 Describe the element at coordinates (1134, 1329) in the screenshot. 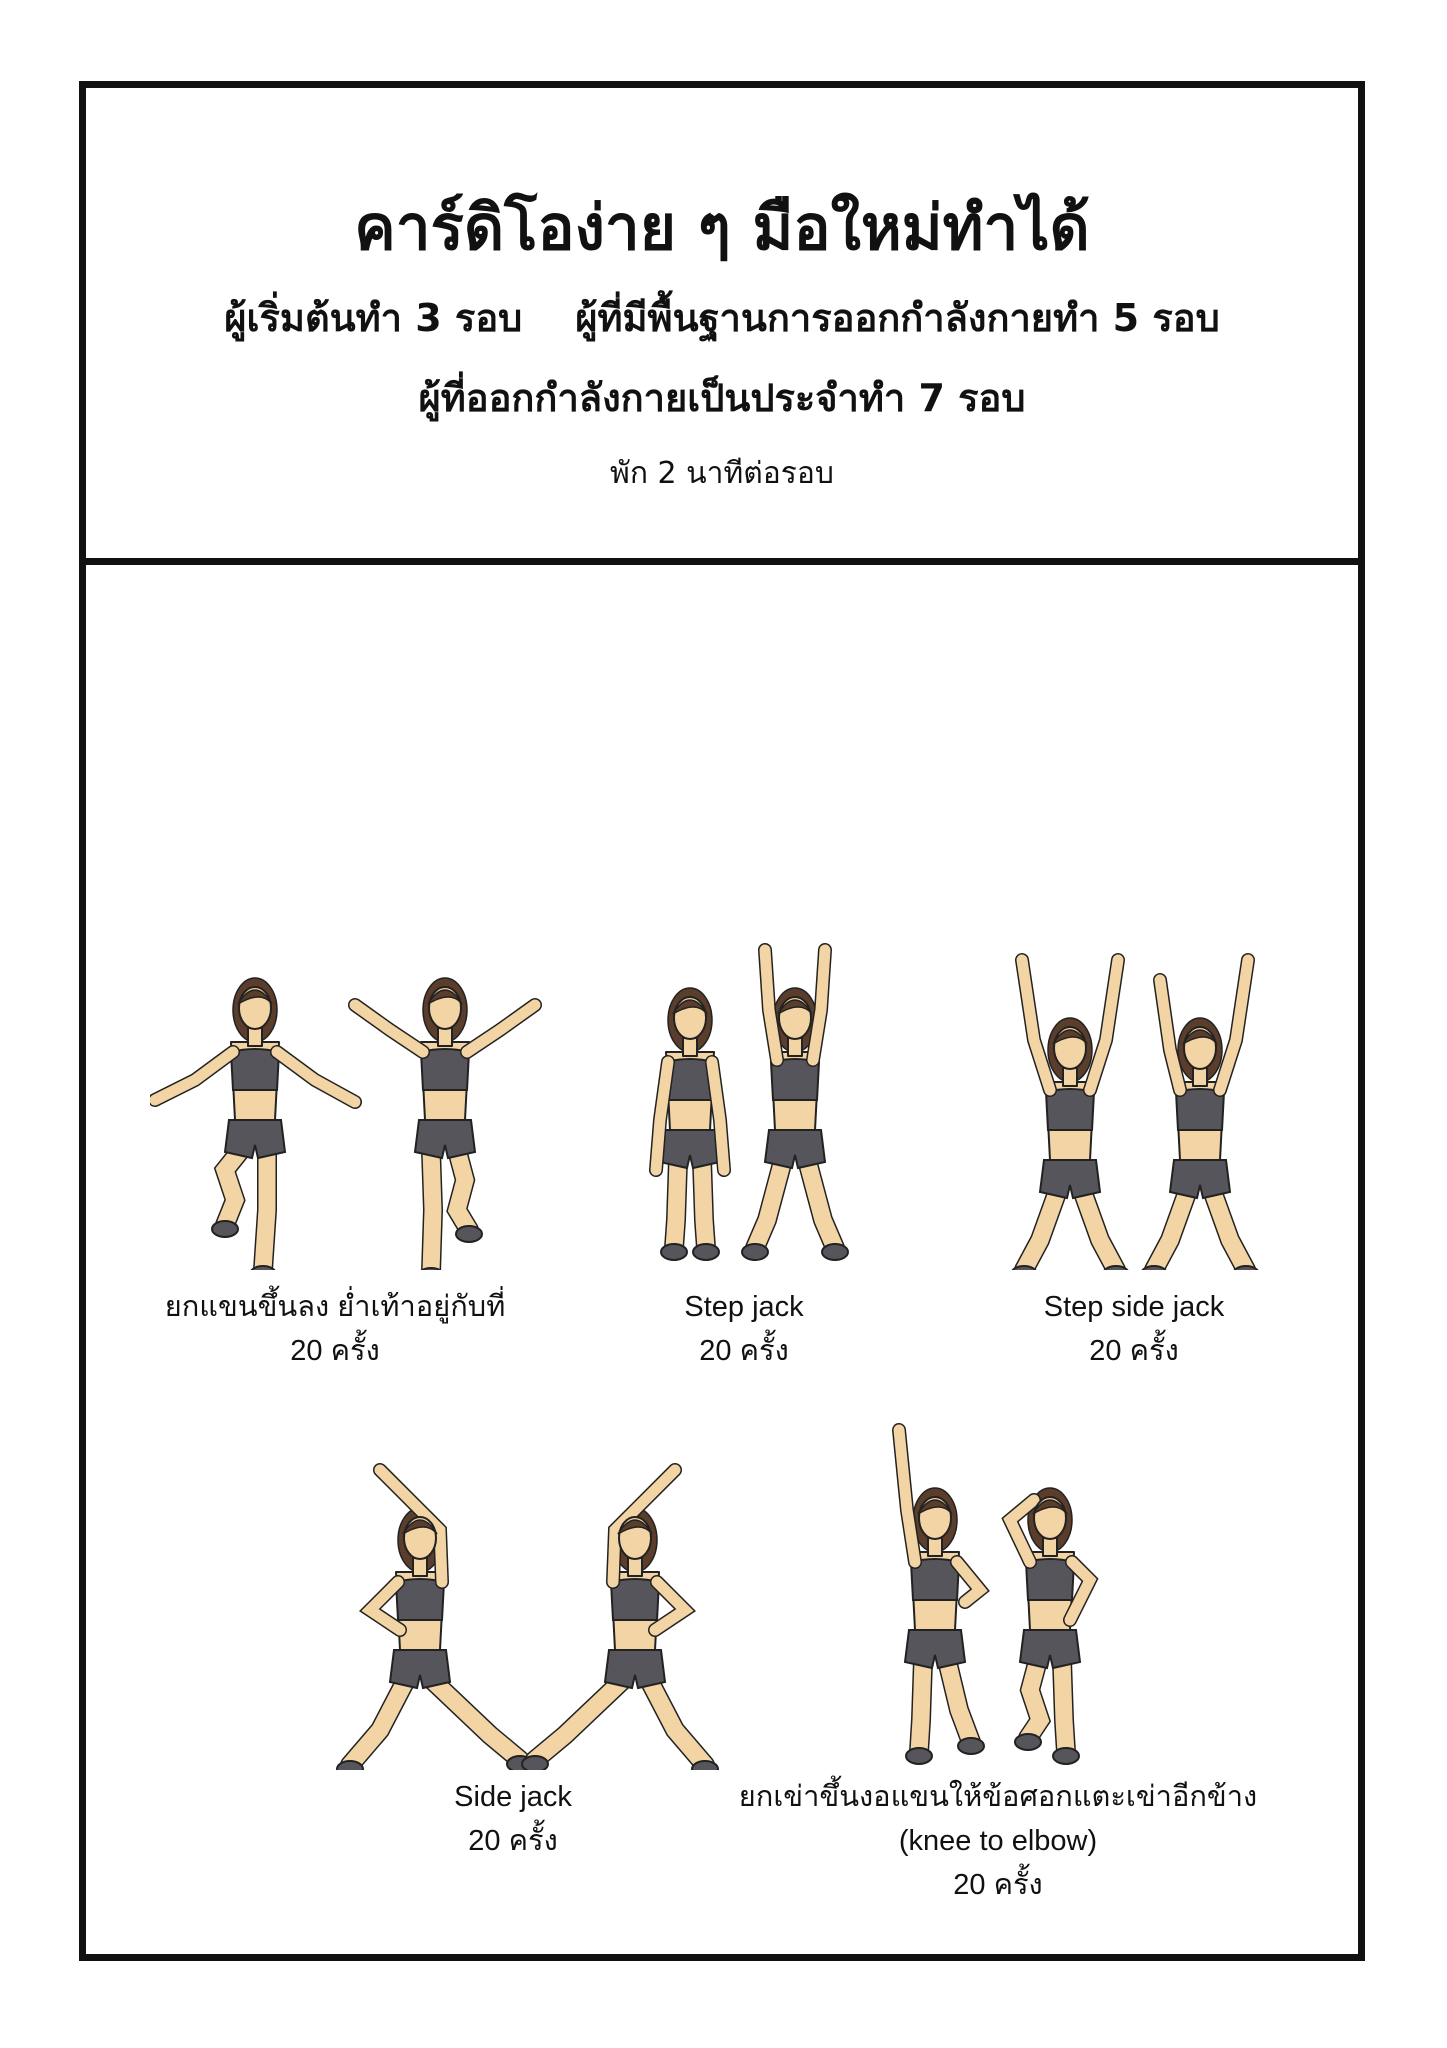

I see `exercise-caption: Step side jack 20 ครั้ง` at that location.